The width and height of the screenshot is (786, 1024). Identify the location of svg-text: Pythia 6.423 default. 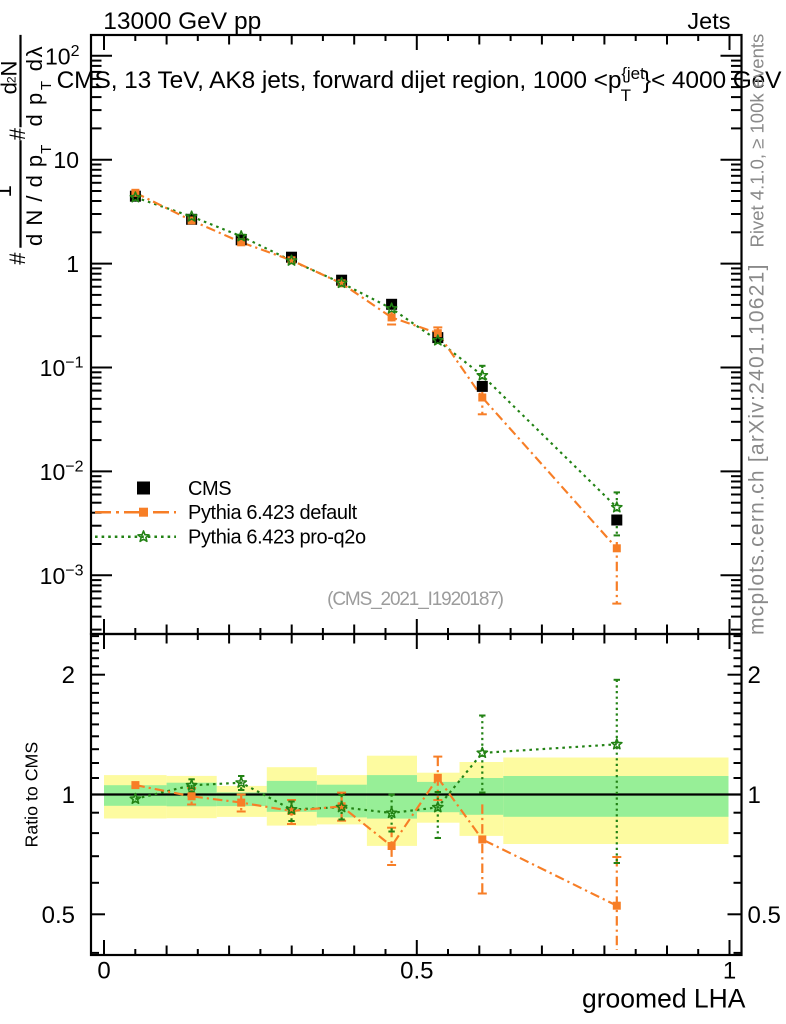
(273, 513).